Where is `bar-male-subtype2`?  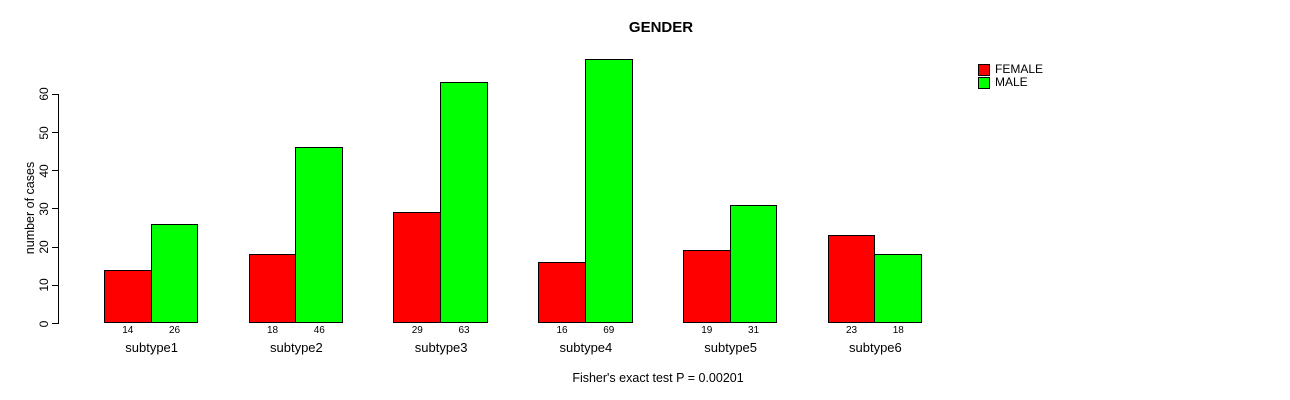
bar-male-subtype2 is located at coordinates (319, 235).